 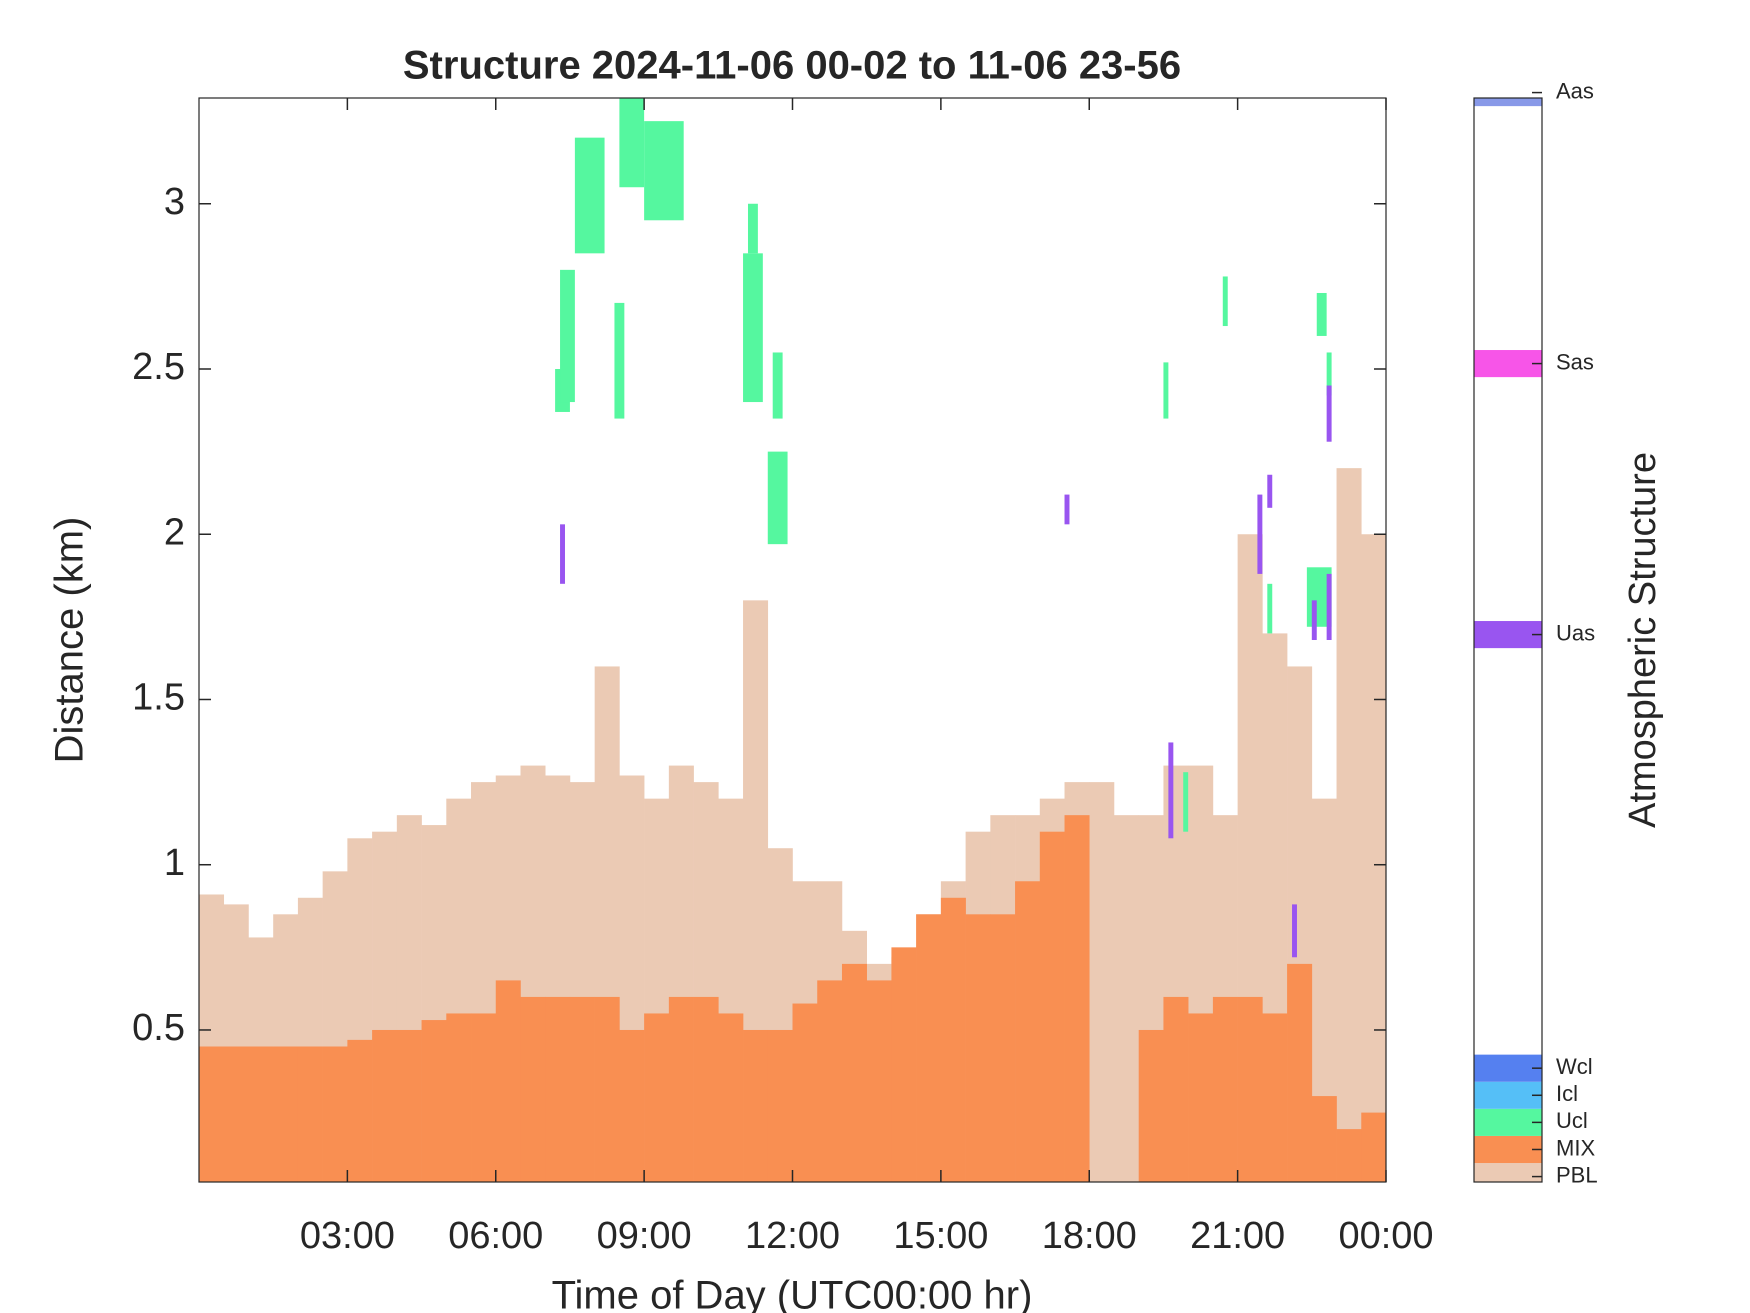 What do you see at coordinates (158, 1028) in the screenshot?
I see `y-tick-label: 0.5` at bounding box center [158, 1028].